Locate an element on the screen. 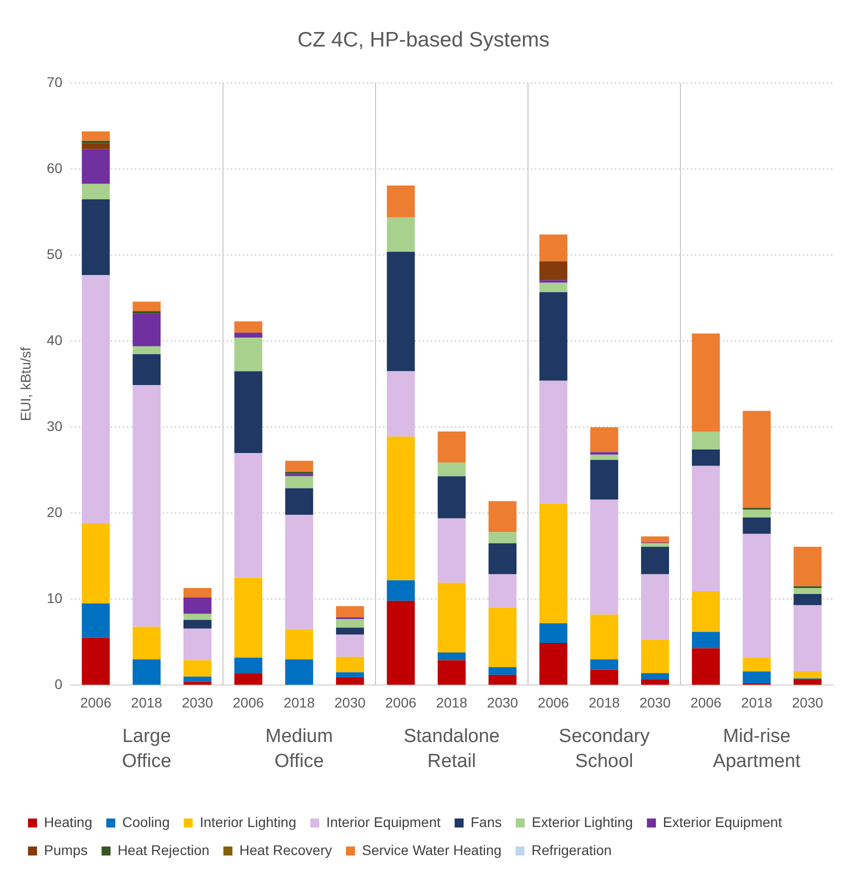 This screenshot has width=861, height=888. legend-label: Exterior Lighting is located at coordinates (582, 822).